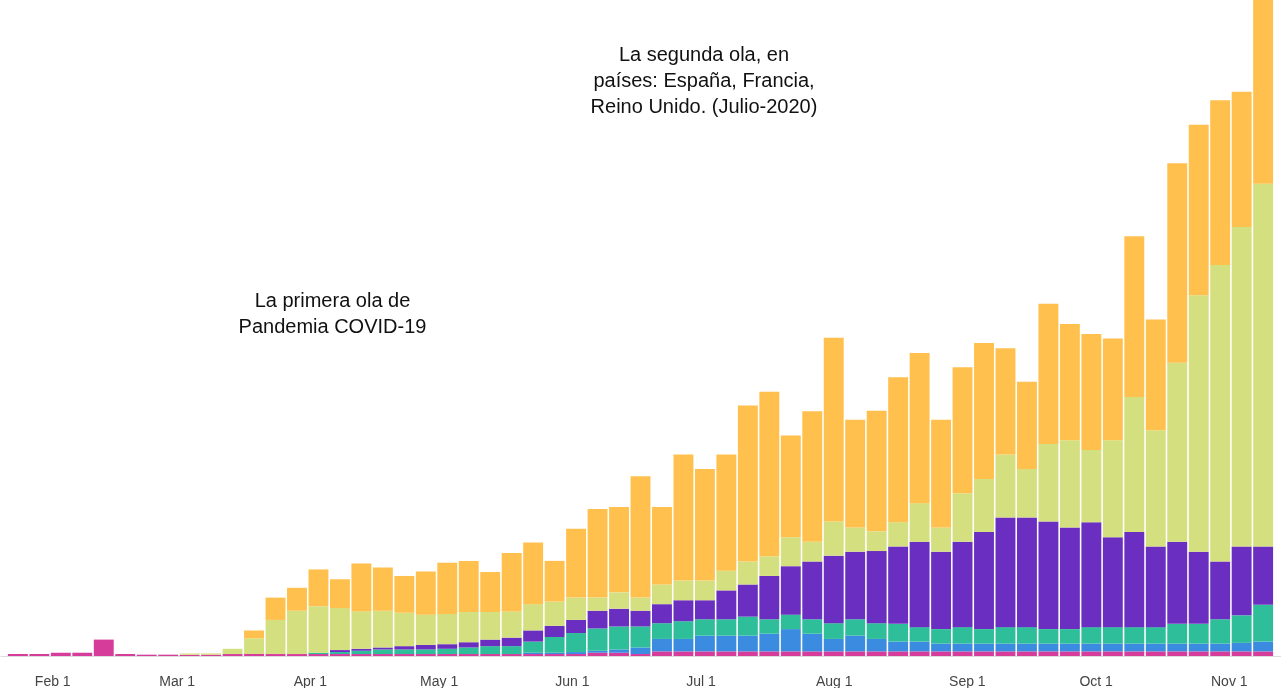 The width and height of the screenshot is (1281, 688). Describe the element at coordinates (701, 680) in the screenshot. I see `x-tick-label: Jul 1` at that location.